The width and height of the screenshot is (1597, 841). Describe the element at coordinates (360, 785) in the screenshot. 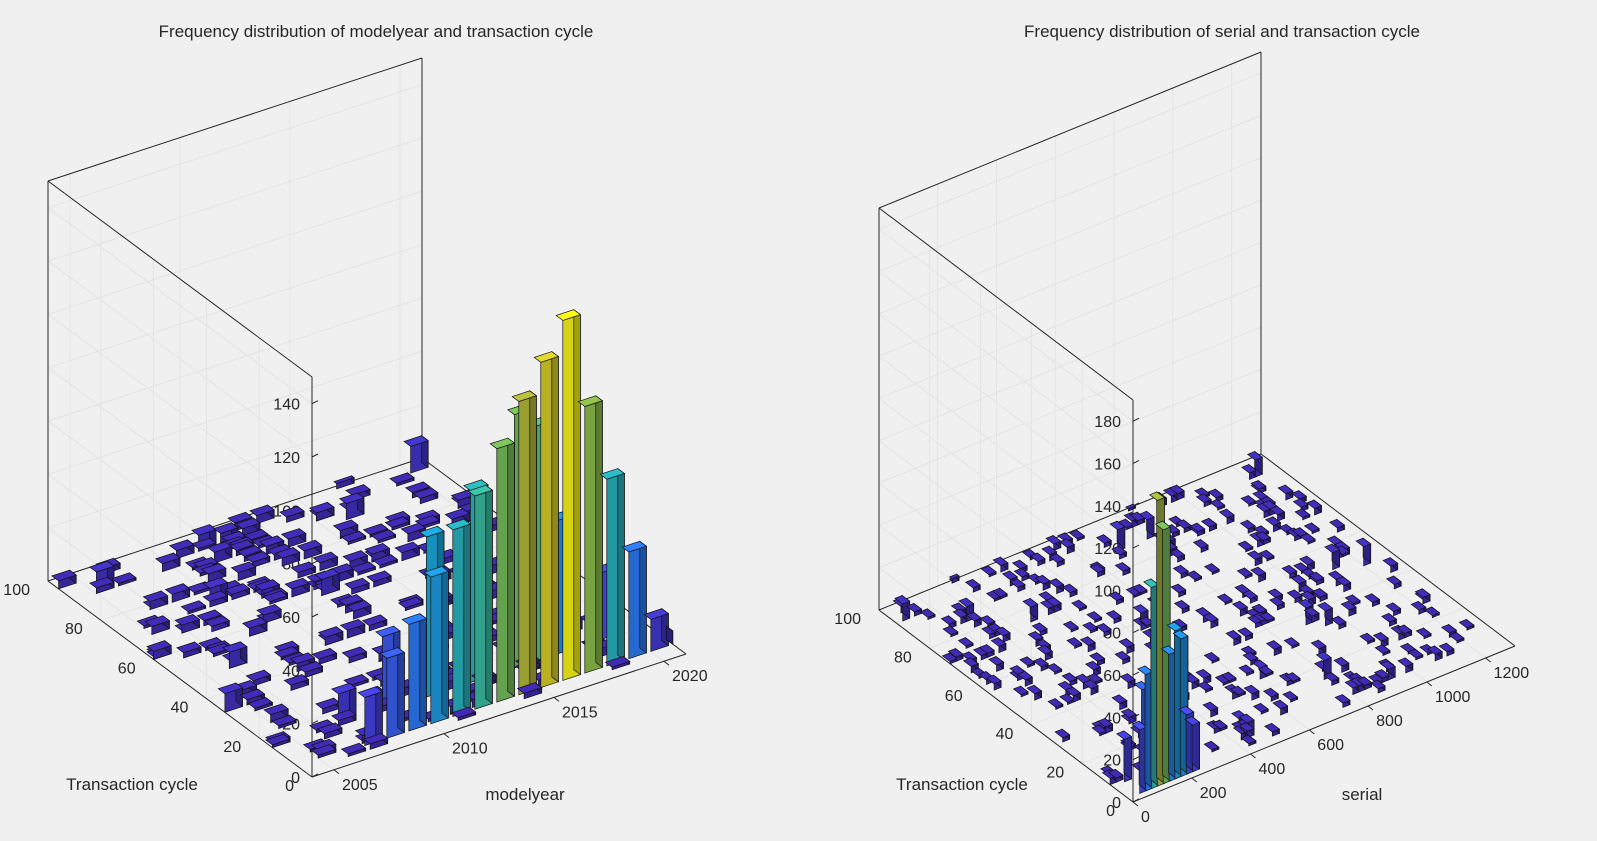

I see `x-tick-label: 2005` at that location.